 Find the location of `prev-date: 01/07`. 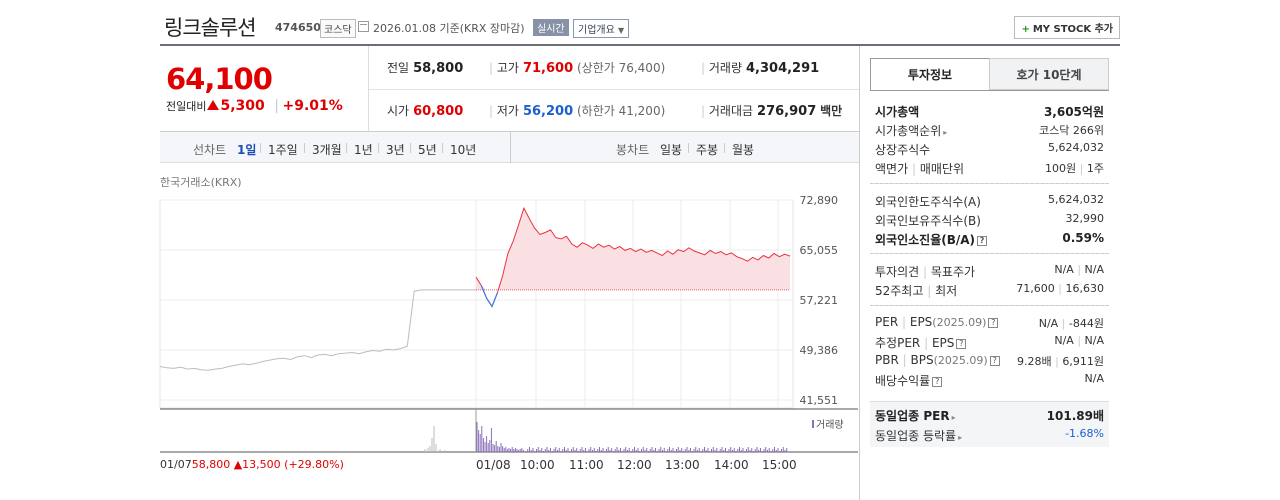

prev-date: 01/07 is located at coordinates (176, 464).